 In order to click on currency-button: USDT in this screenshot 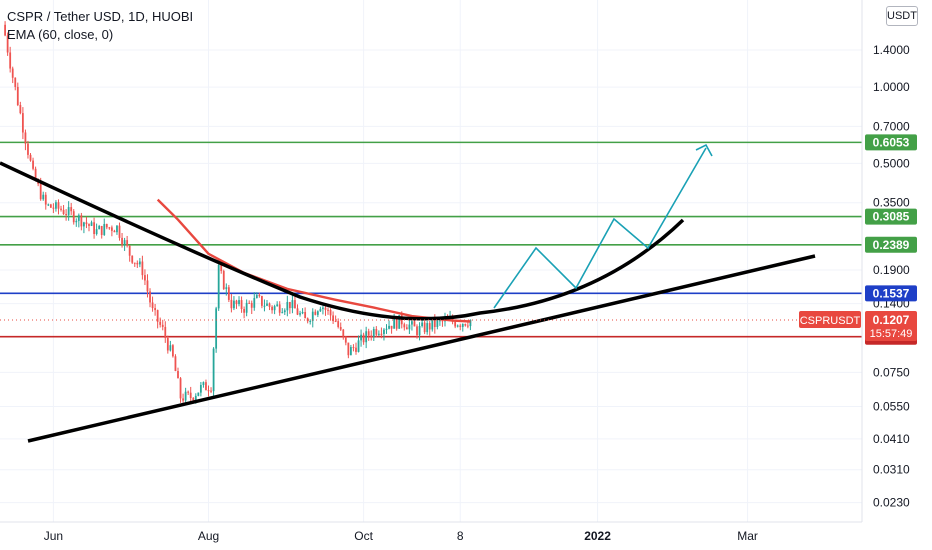, I will do `click(902, 16)`.